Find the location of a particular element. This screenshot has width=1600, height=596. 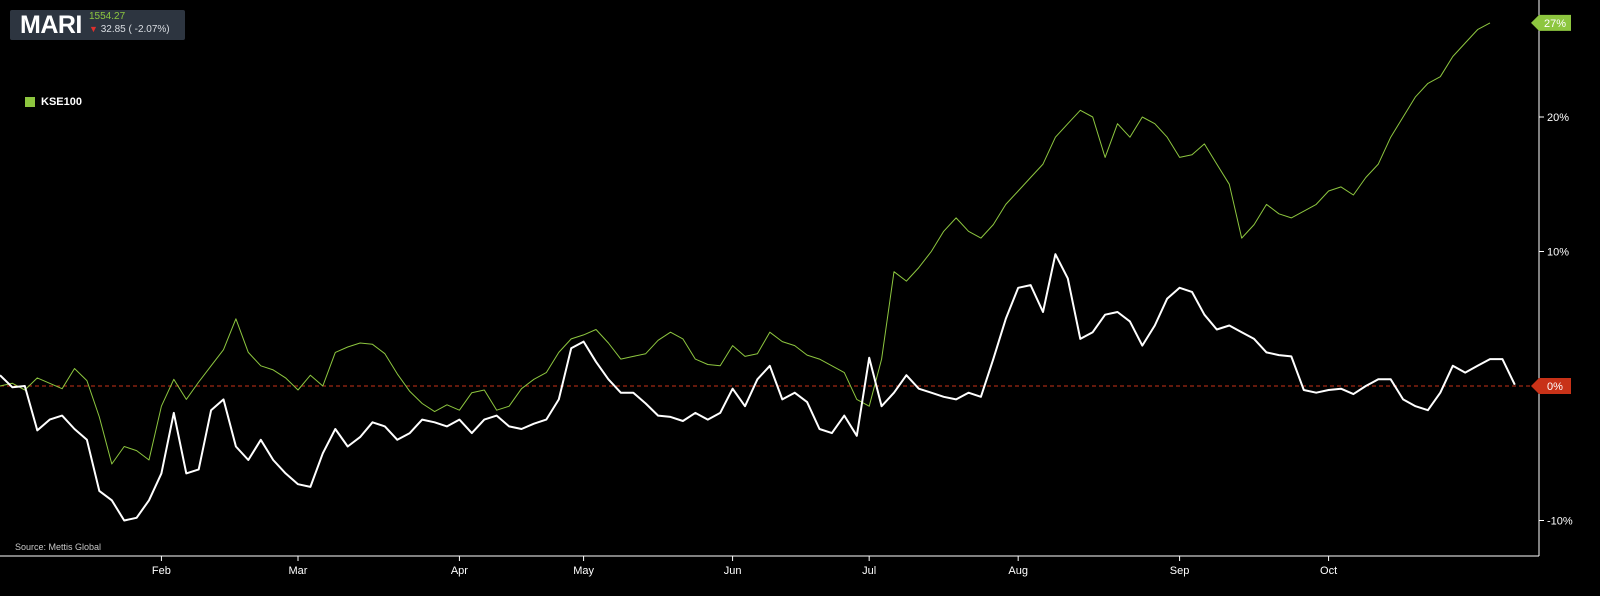

zero-value-label-shape is located at coordinates (1551, 386).